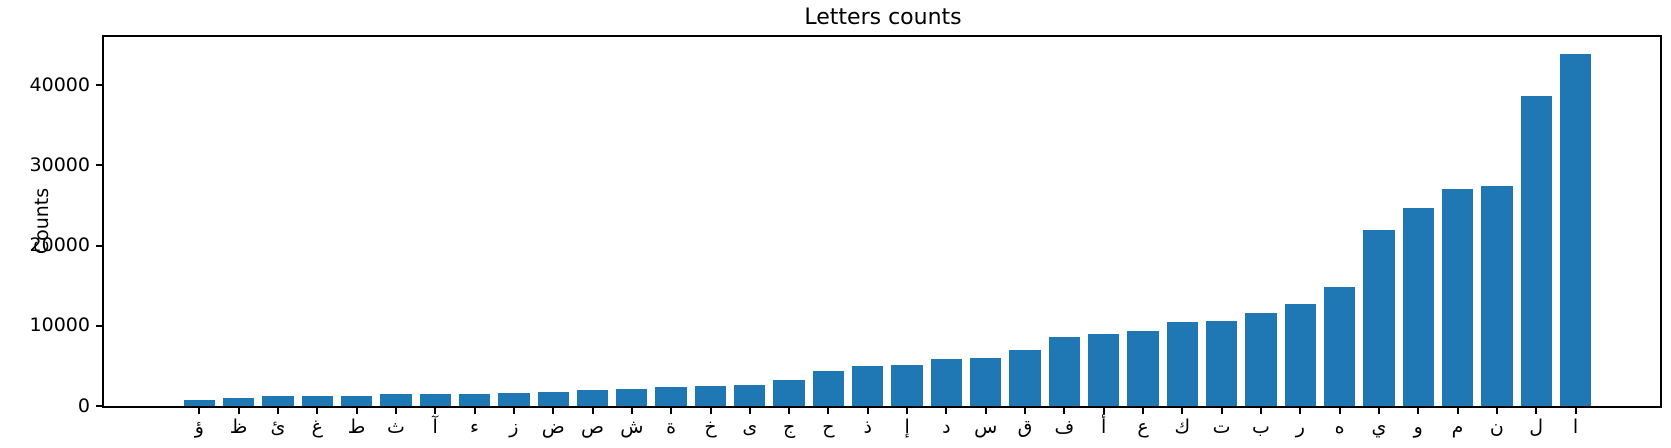 This screenshot has height=448, width=1671. I want to click on x-tick-label: ى, so click(750, 427).